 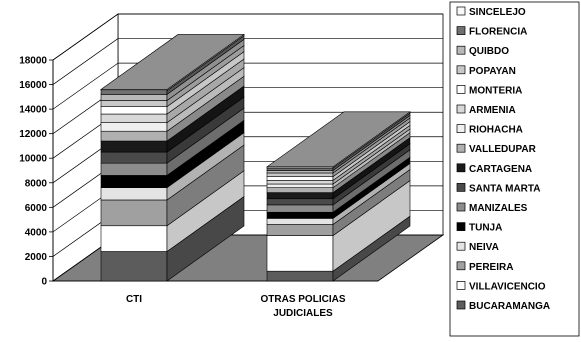 I want to click on y-tick-label: 6000, so click(x=36, y=208).